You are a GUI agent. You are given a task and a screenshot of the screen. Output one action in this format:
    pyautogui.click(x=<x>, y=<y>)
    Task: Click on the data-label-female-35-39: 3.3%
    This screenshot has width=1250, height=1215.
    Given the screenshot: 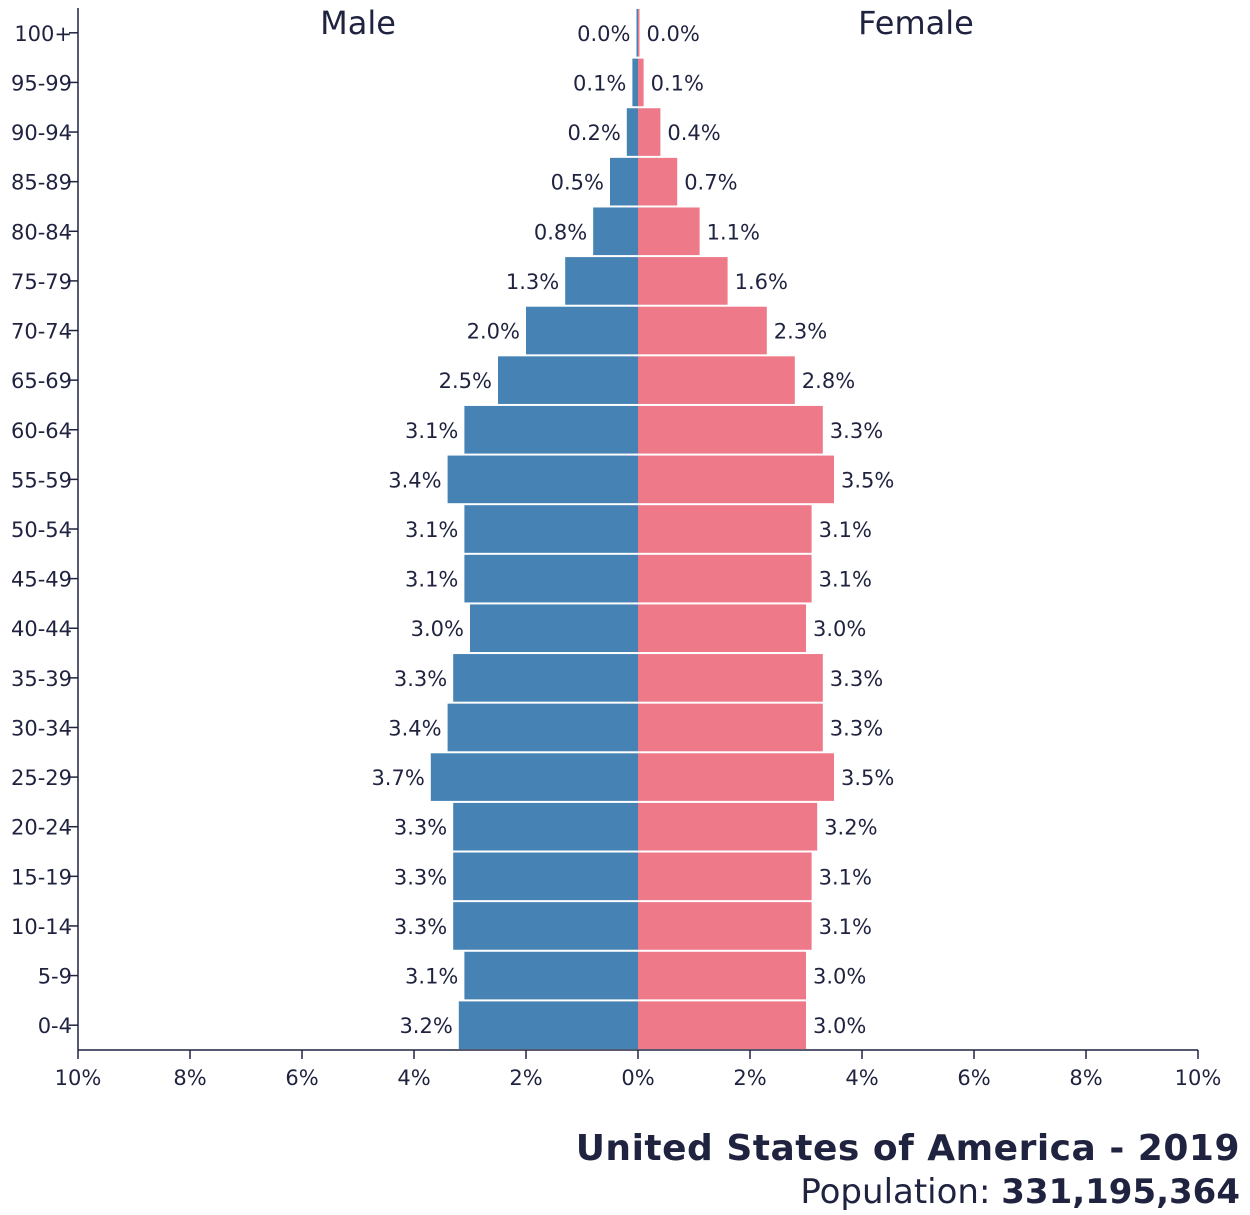 What is the action you would take?
    pyautogui.click(x=856, y=679)
    